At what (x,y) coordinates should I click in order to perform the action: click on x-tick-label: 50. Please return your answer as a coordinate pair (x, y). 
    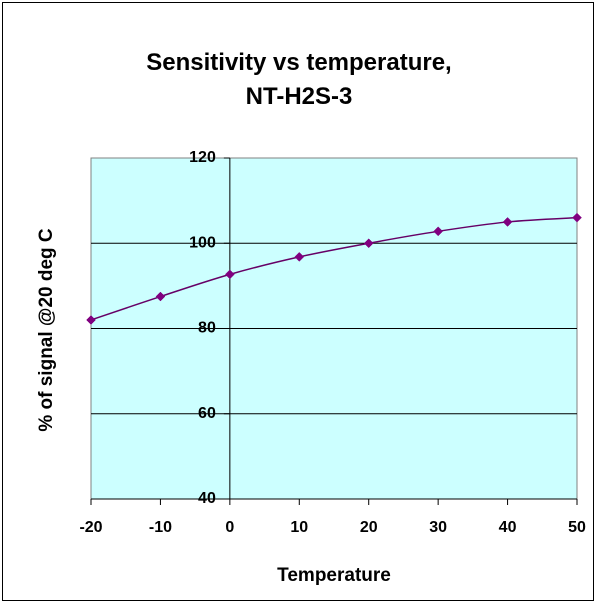
    Looking at the image, I should click on (577, 527).